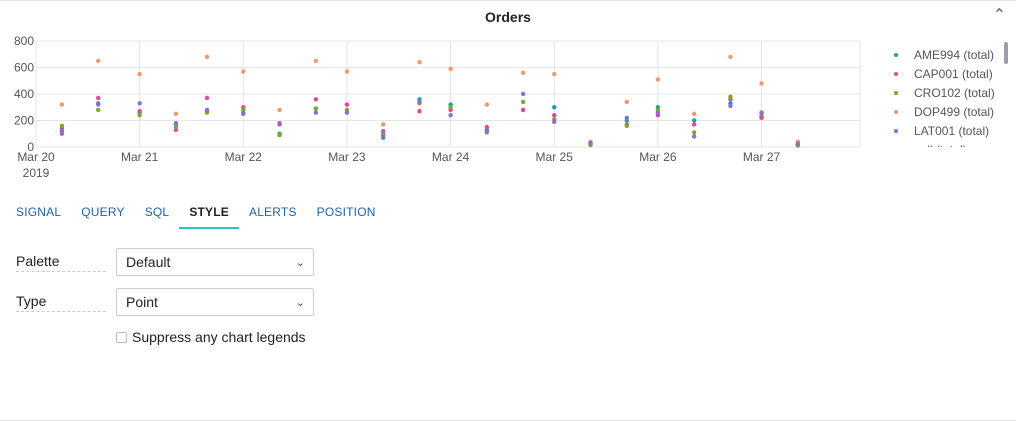 The width and height of the screenshot is (1016, 421). Describe the element at coordinates (658, 157) in the screenshot. I see `x-tick-label: Mar 26` at that location.